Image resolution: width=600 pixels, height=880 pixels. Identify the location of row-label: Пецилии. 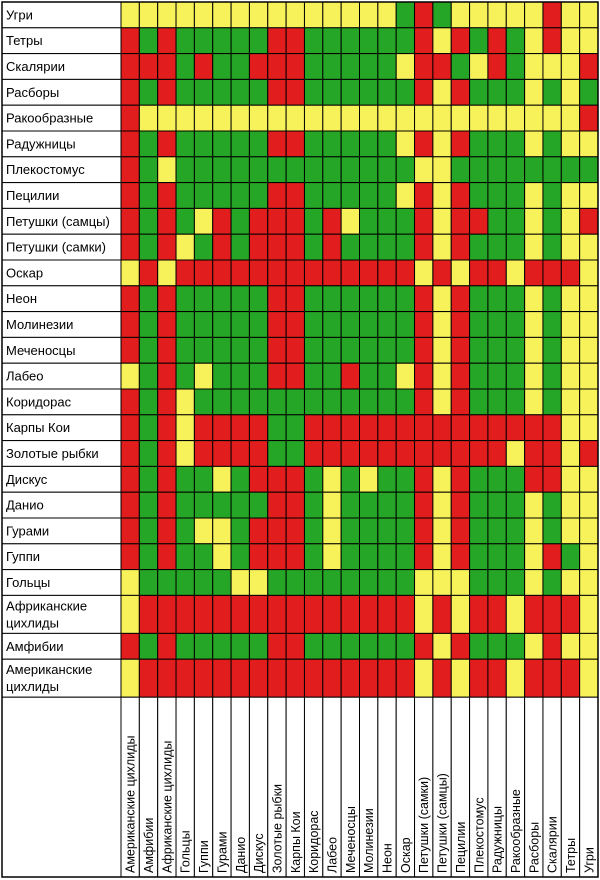
(32, 195).